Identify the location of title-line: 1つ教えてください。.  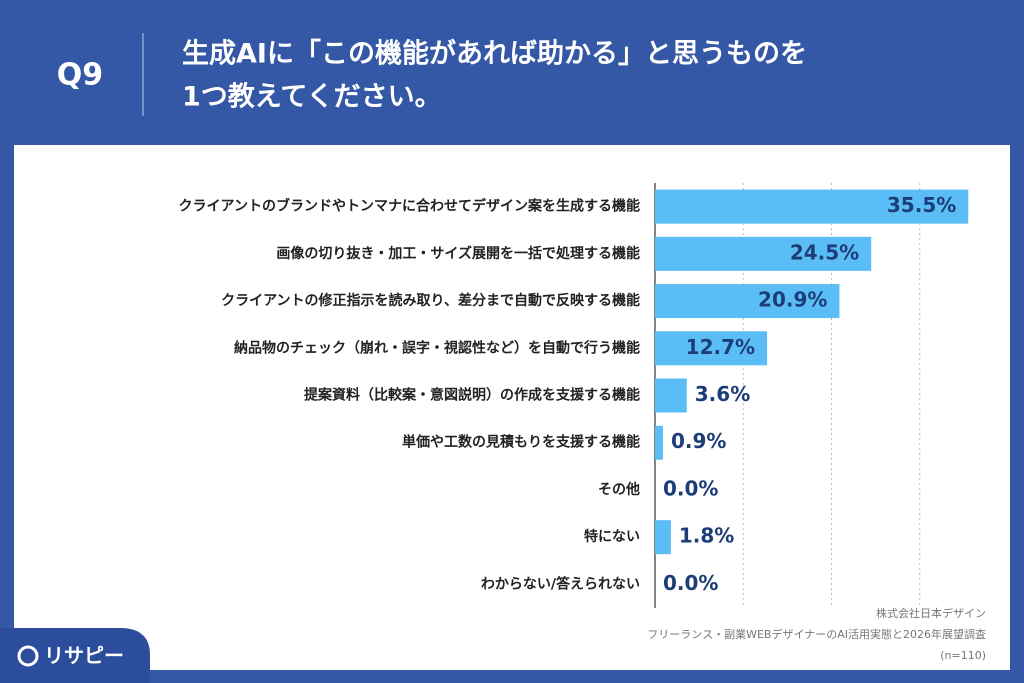
(312, 97).